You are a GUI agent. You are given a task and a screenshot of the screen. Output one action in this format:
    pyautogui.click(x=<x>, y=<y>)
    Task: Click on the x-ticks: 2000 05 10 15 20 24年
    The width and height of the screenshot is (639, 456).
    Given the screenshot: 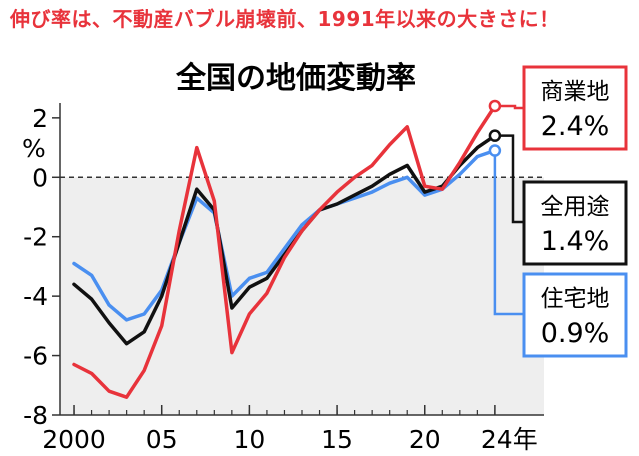 What is the action you would take?
    pyautogui.click(x=290, y=429)
    